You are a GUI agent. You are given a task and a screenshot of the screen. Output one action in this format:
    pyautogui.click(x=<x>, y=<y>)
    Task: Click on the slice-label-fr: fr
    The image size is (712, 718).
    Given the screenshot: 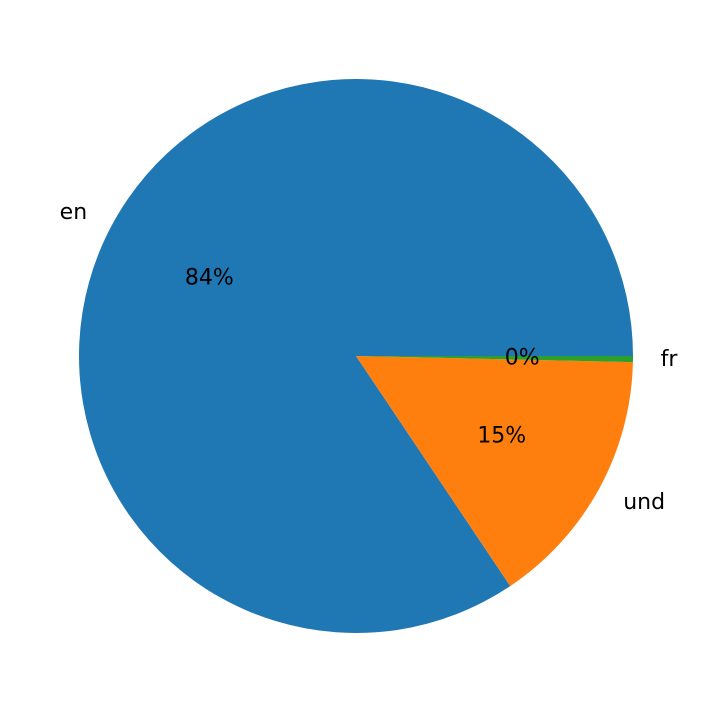 What is the action you would take?
    pyautogui.click(x=670, y=359)
    